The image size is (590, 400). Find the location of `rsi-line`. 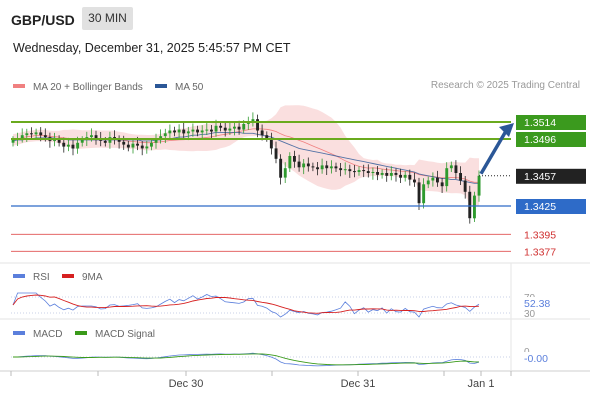

rsi-line is located at coordinates (246, 305).